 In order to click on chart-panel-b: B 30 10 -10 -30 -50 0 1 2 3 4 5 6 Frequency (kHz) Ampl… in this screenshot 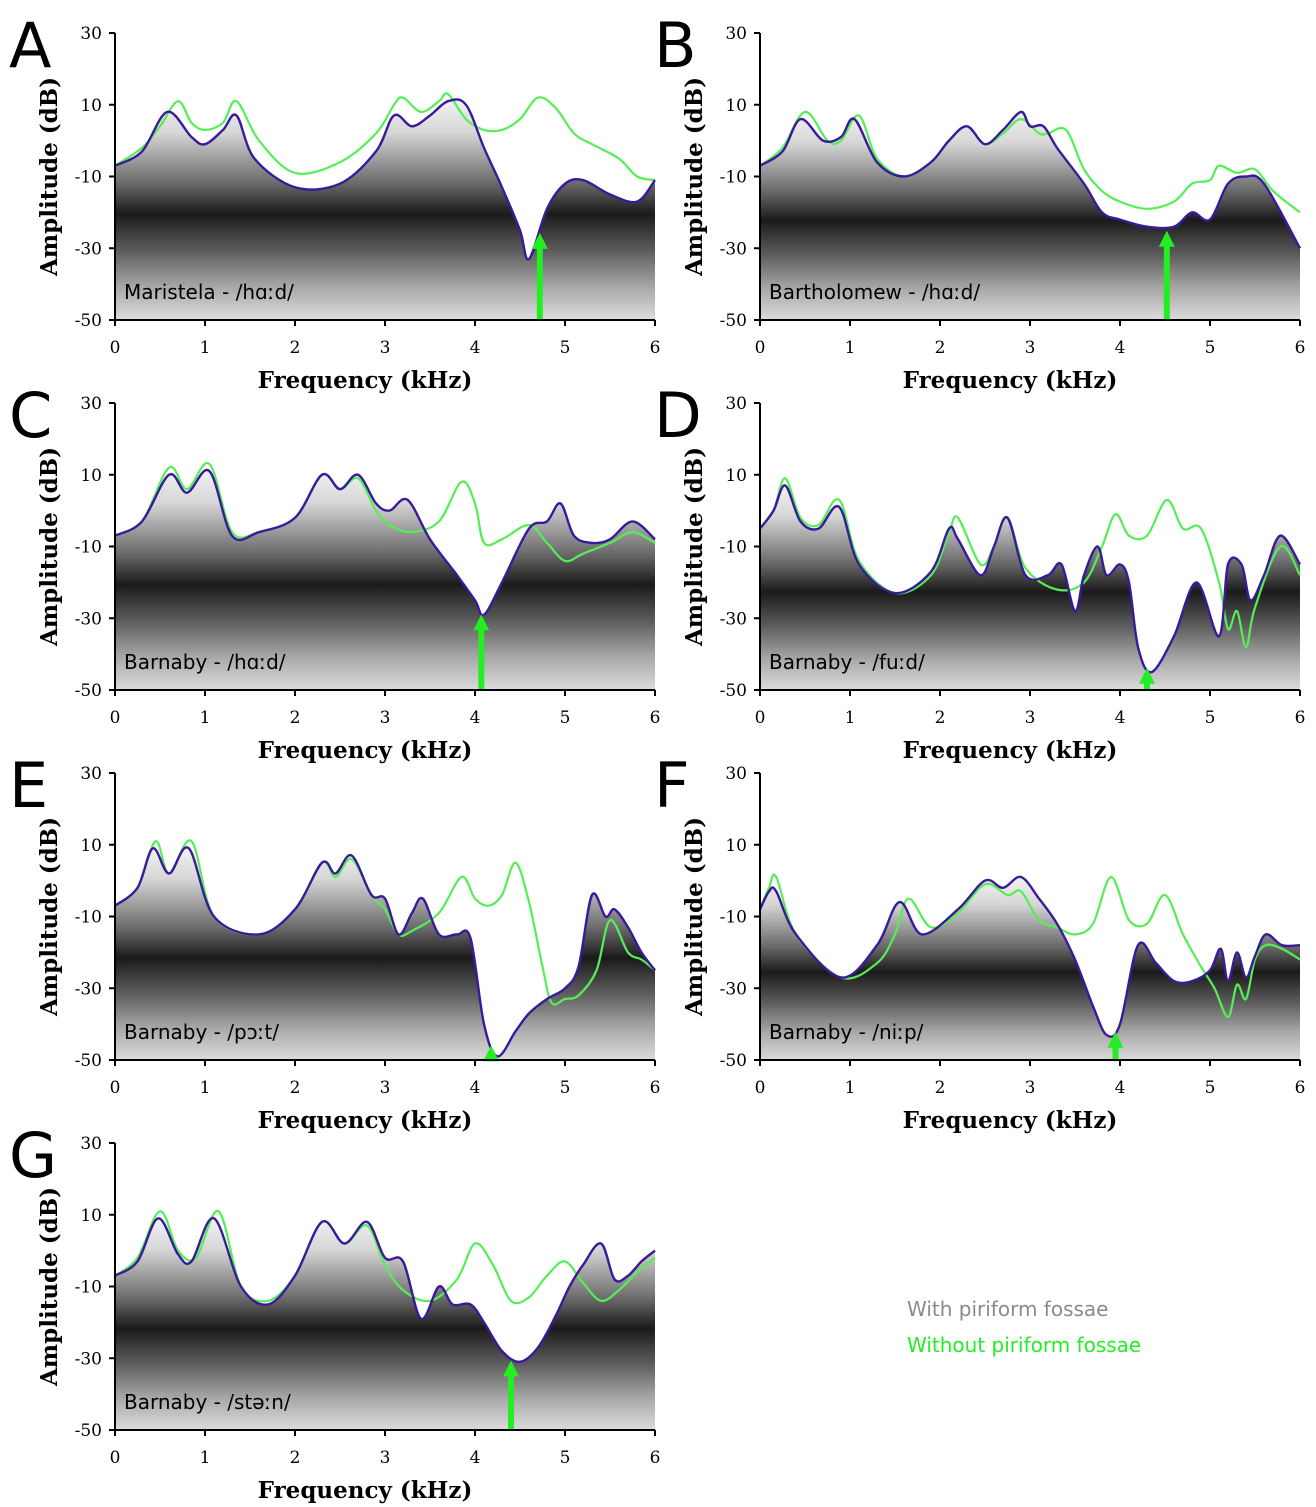, I will do `click(979, 201)`.